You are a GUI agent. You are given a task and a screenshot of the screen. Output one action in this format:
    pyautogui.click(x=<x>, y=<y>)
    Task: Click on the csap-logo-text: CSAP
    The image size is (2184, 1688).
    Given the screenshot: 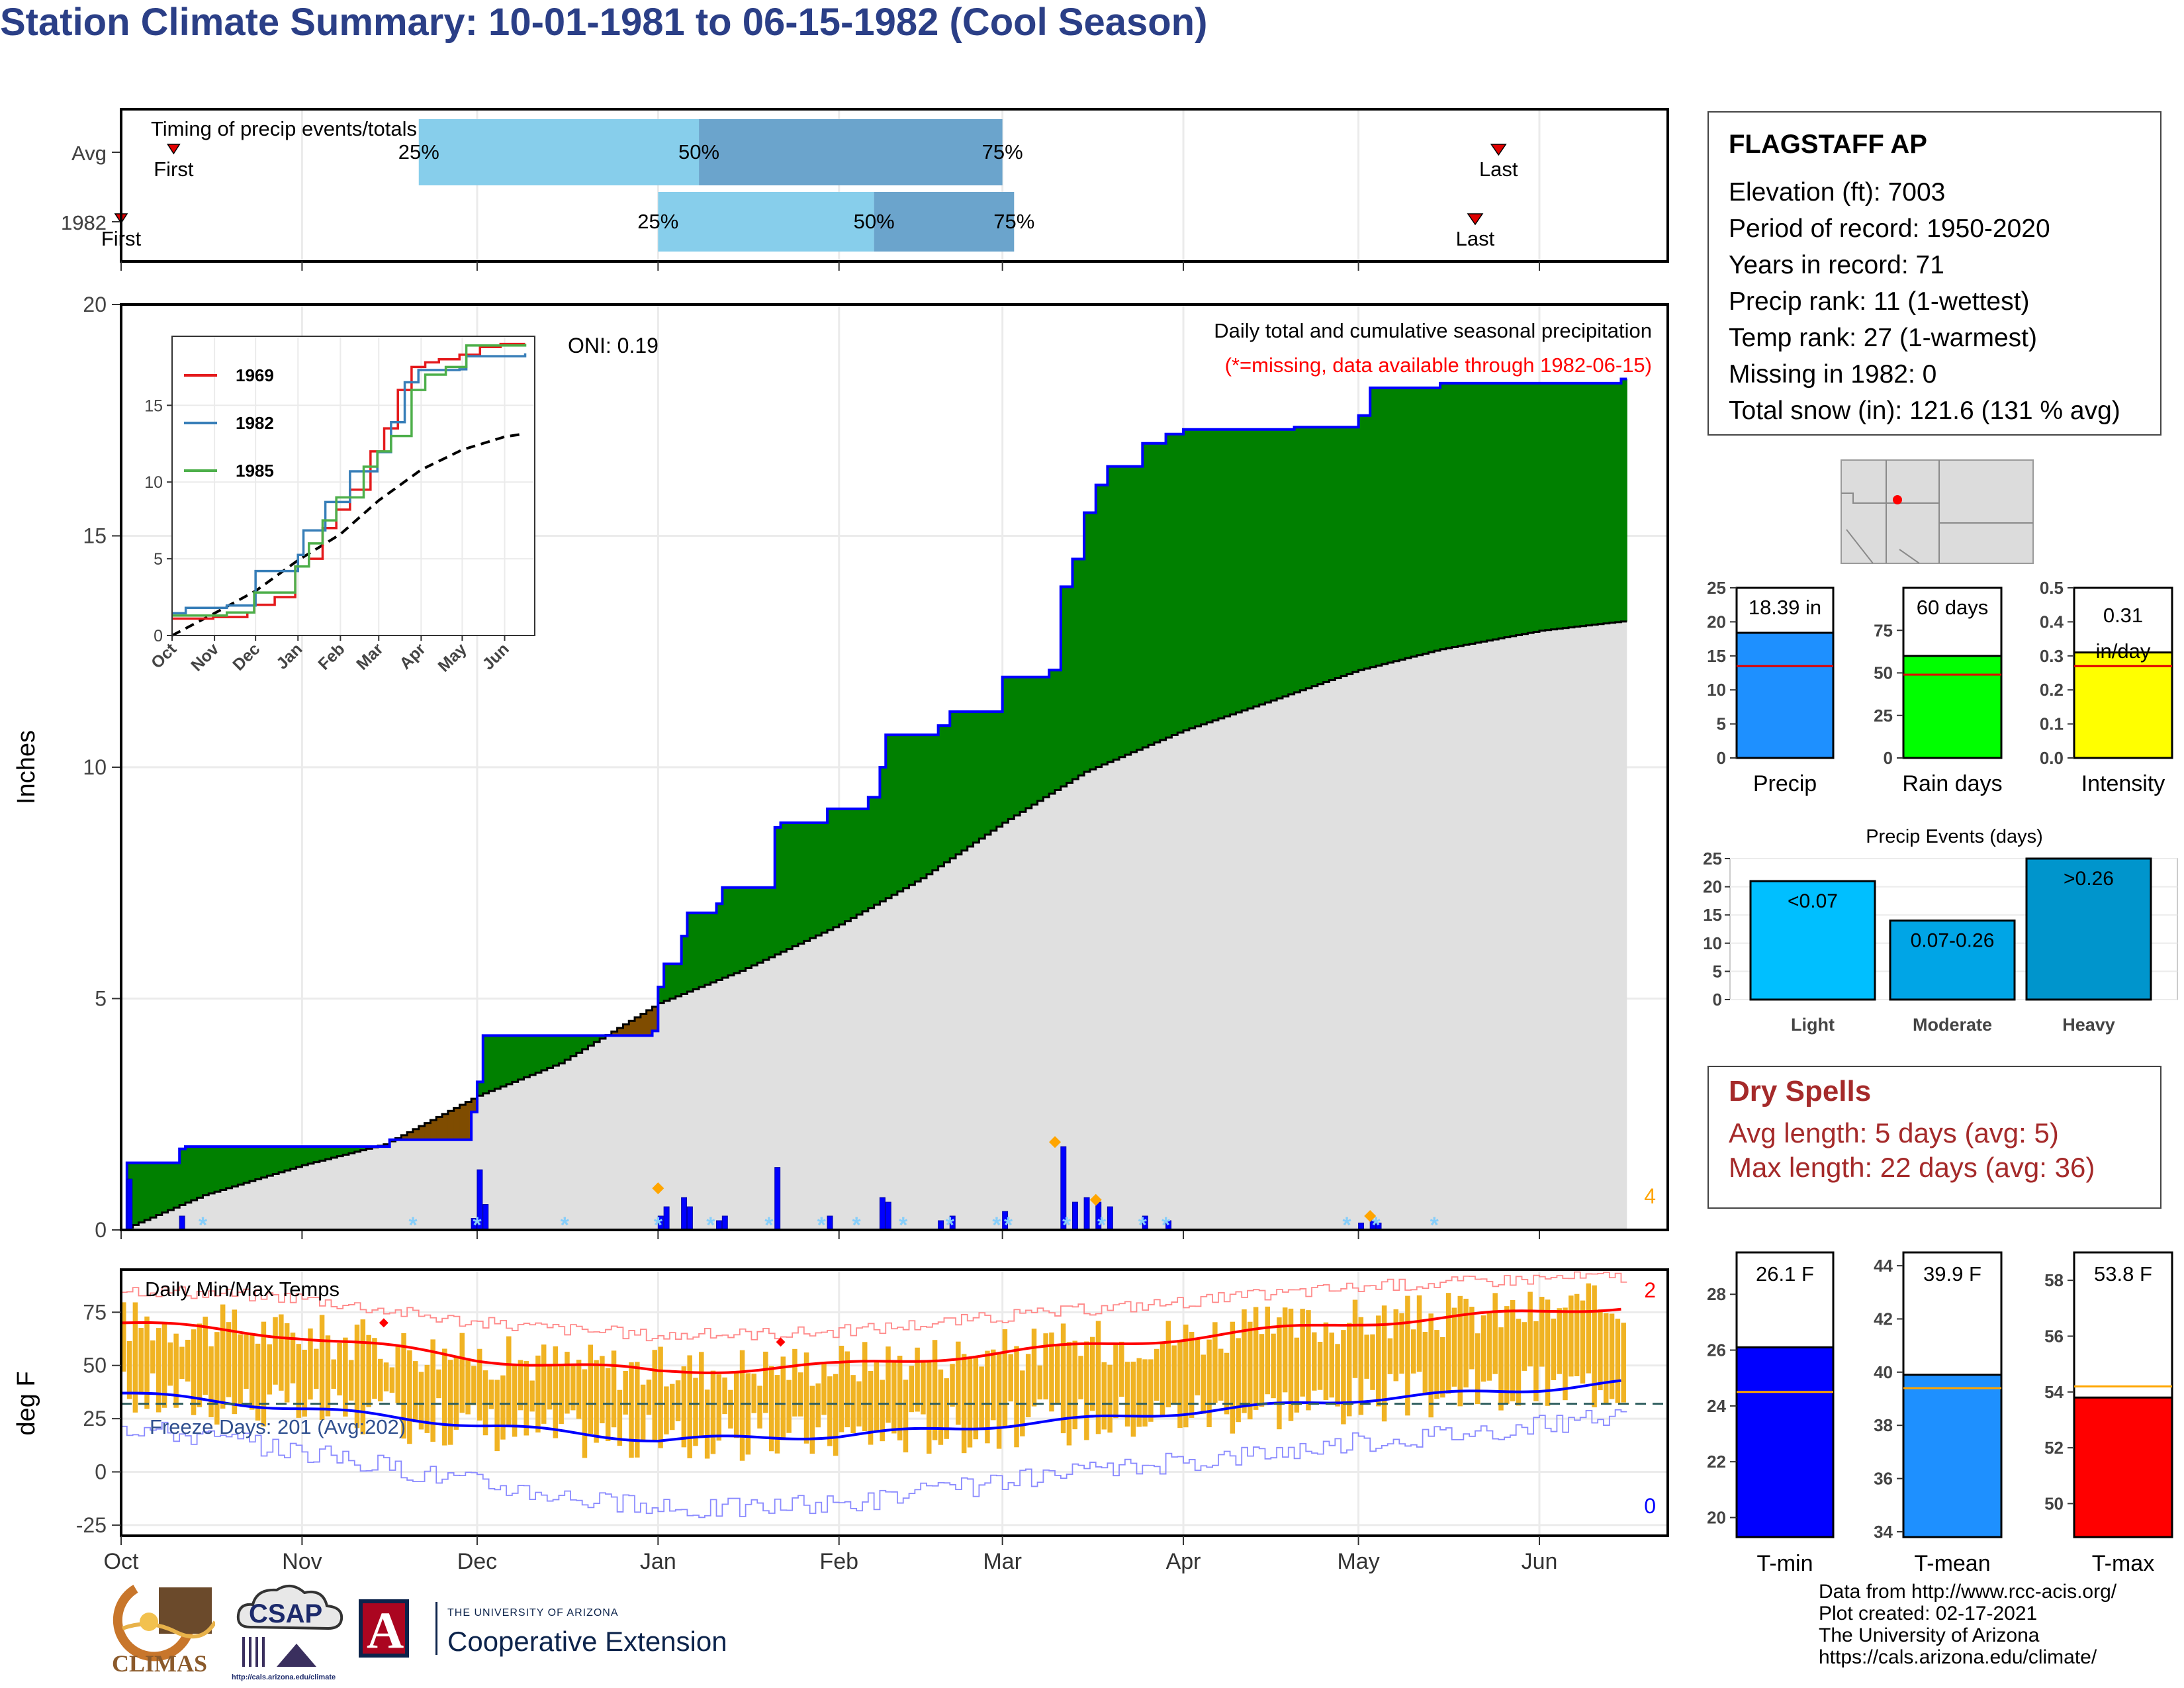 What is the action you would take?
    pyautogui.click(x=286, y=1614)
    